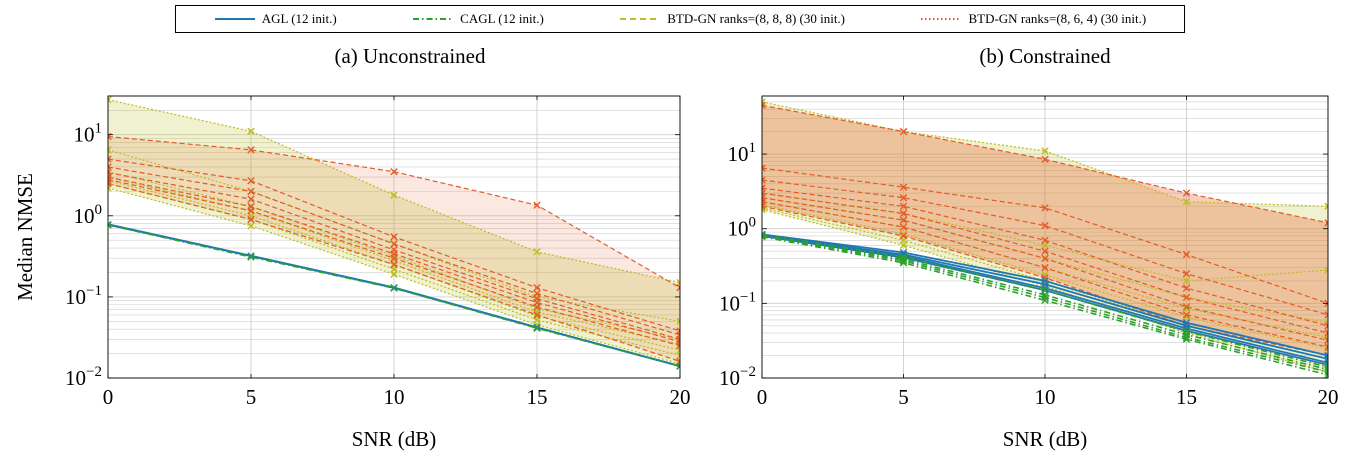  I want to click on series-cagl, so click(1045, 305).